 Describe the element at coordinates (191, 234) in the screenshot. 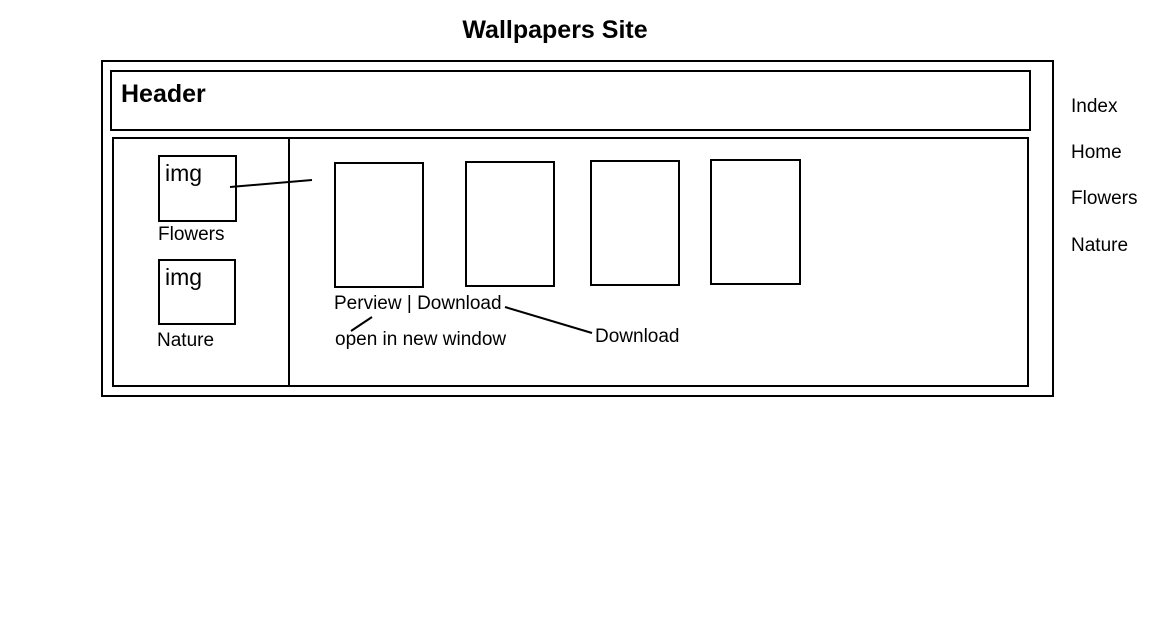

I see `category-label-flowers: Flowers` at that location.